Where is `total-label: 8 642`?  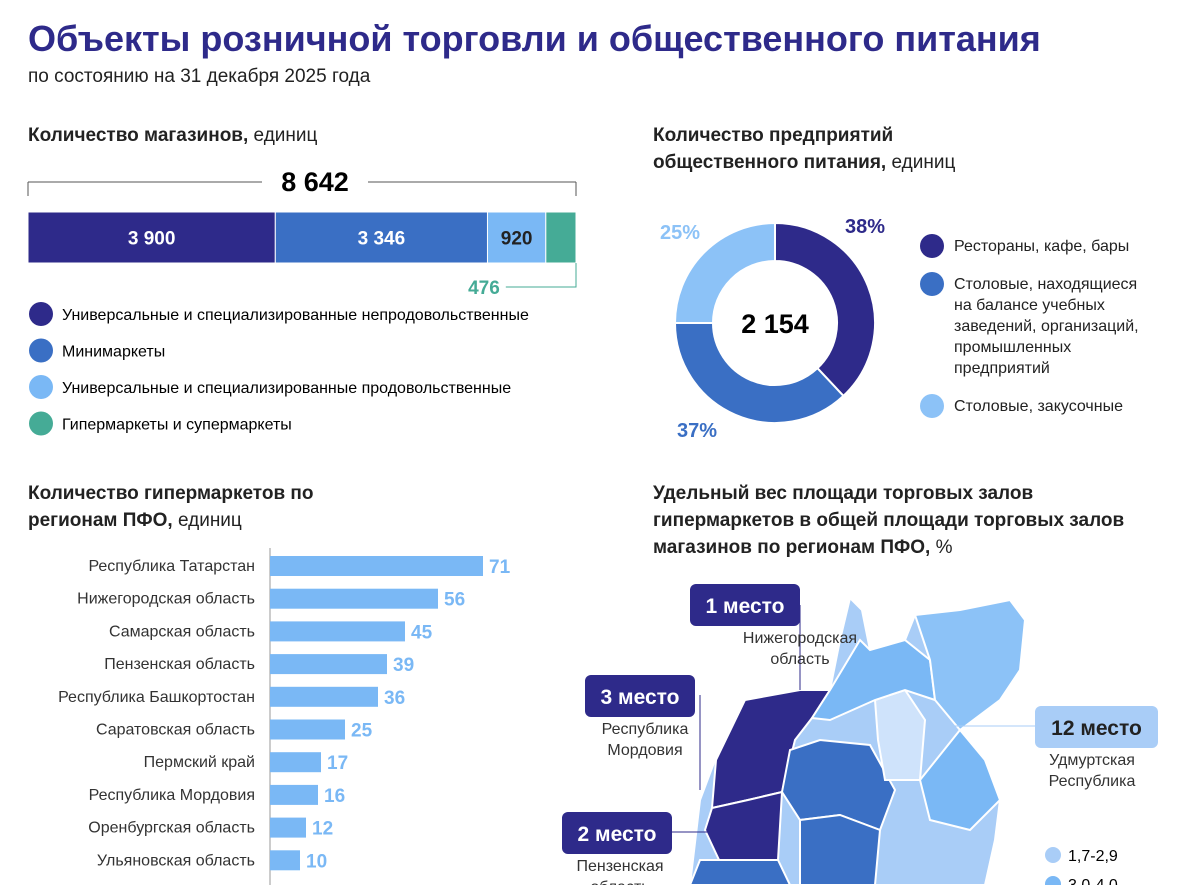 total-label: 8 642 is located at coordinates (315, 182).